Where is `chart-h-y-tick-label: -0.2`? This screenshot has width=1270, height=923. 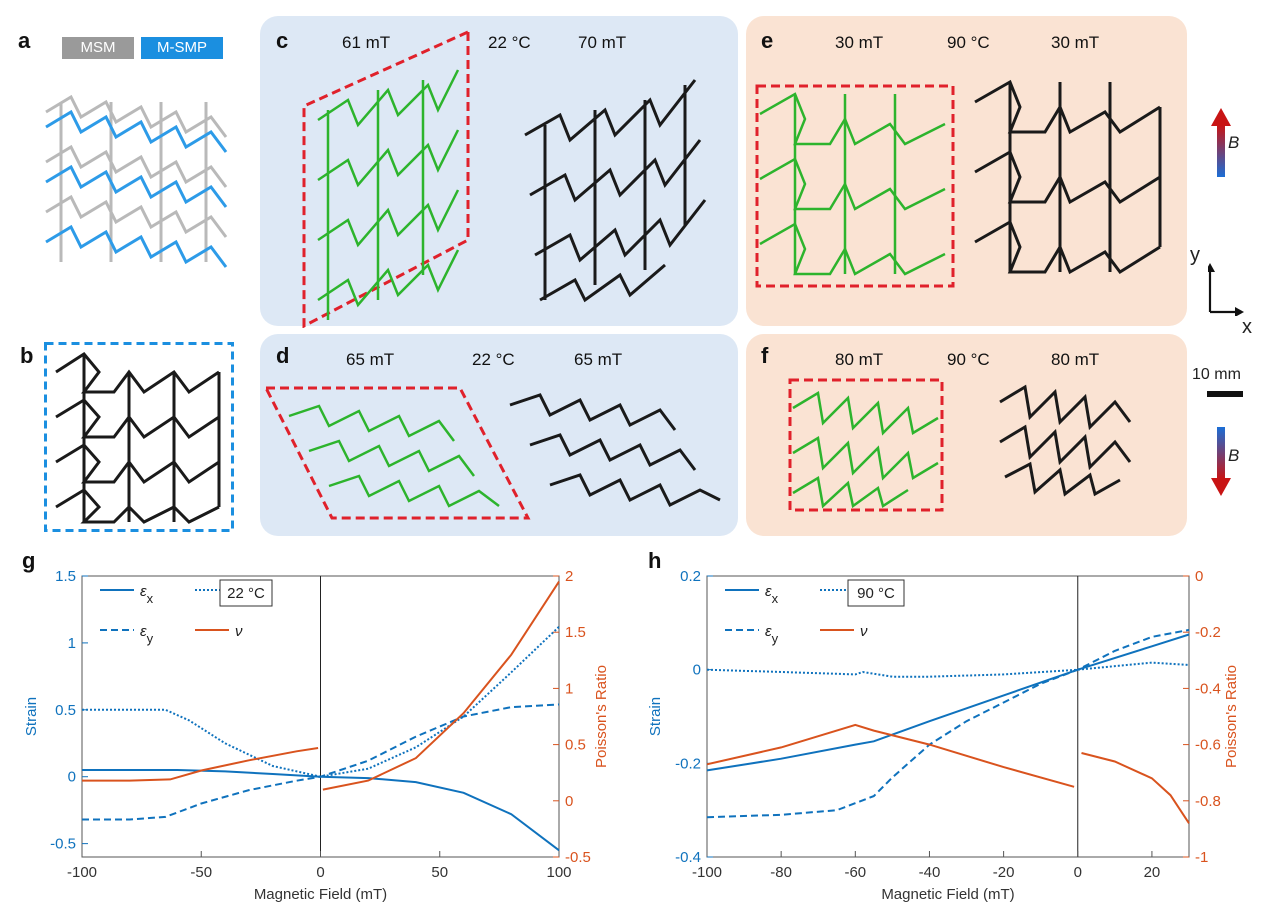
chart-h-y-tick-label: -0.2 is located at coordinates (688, 763).